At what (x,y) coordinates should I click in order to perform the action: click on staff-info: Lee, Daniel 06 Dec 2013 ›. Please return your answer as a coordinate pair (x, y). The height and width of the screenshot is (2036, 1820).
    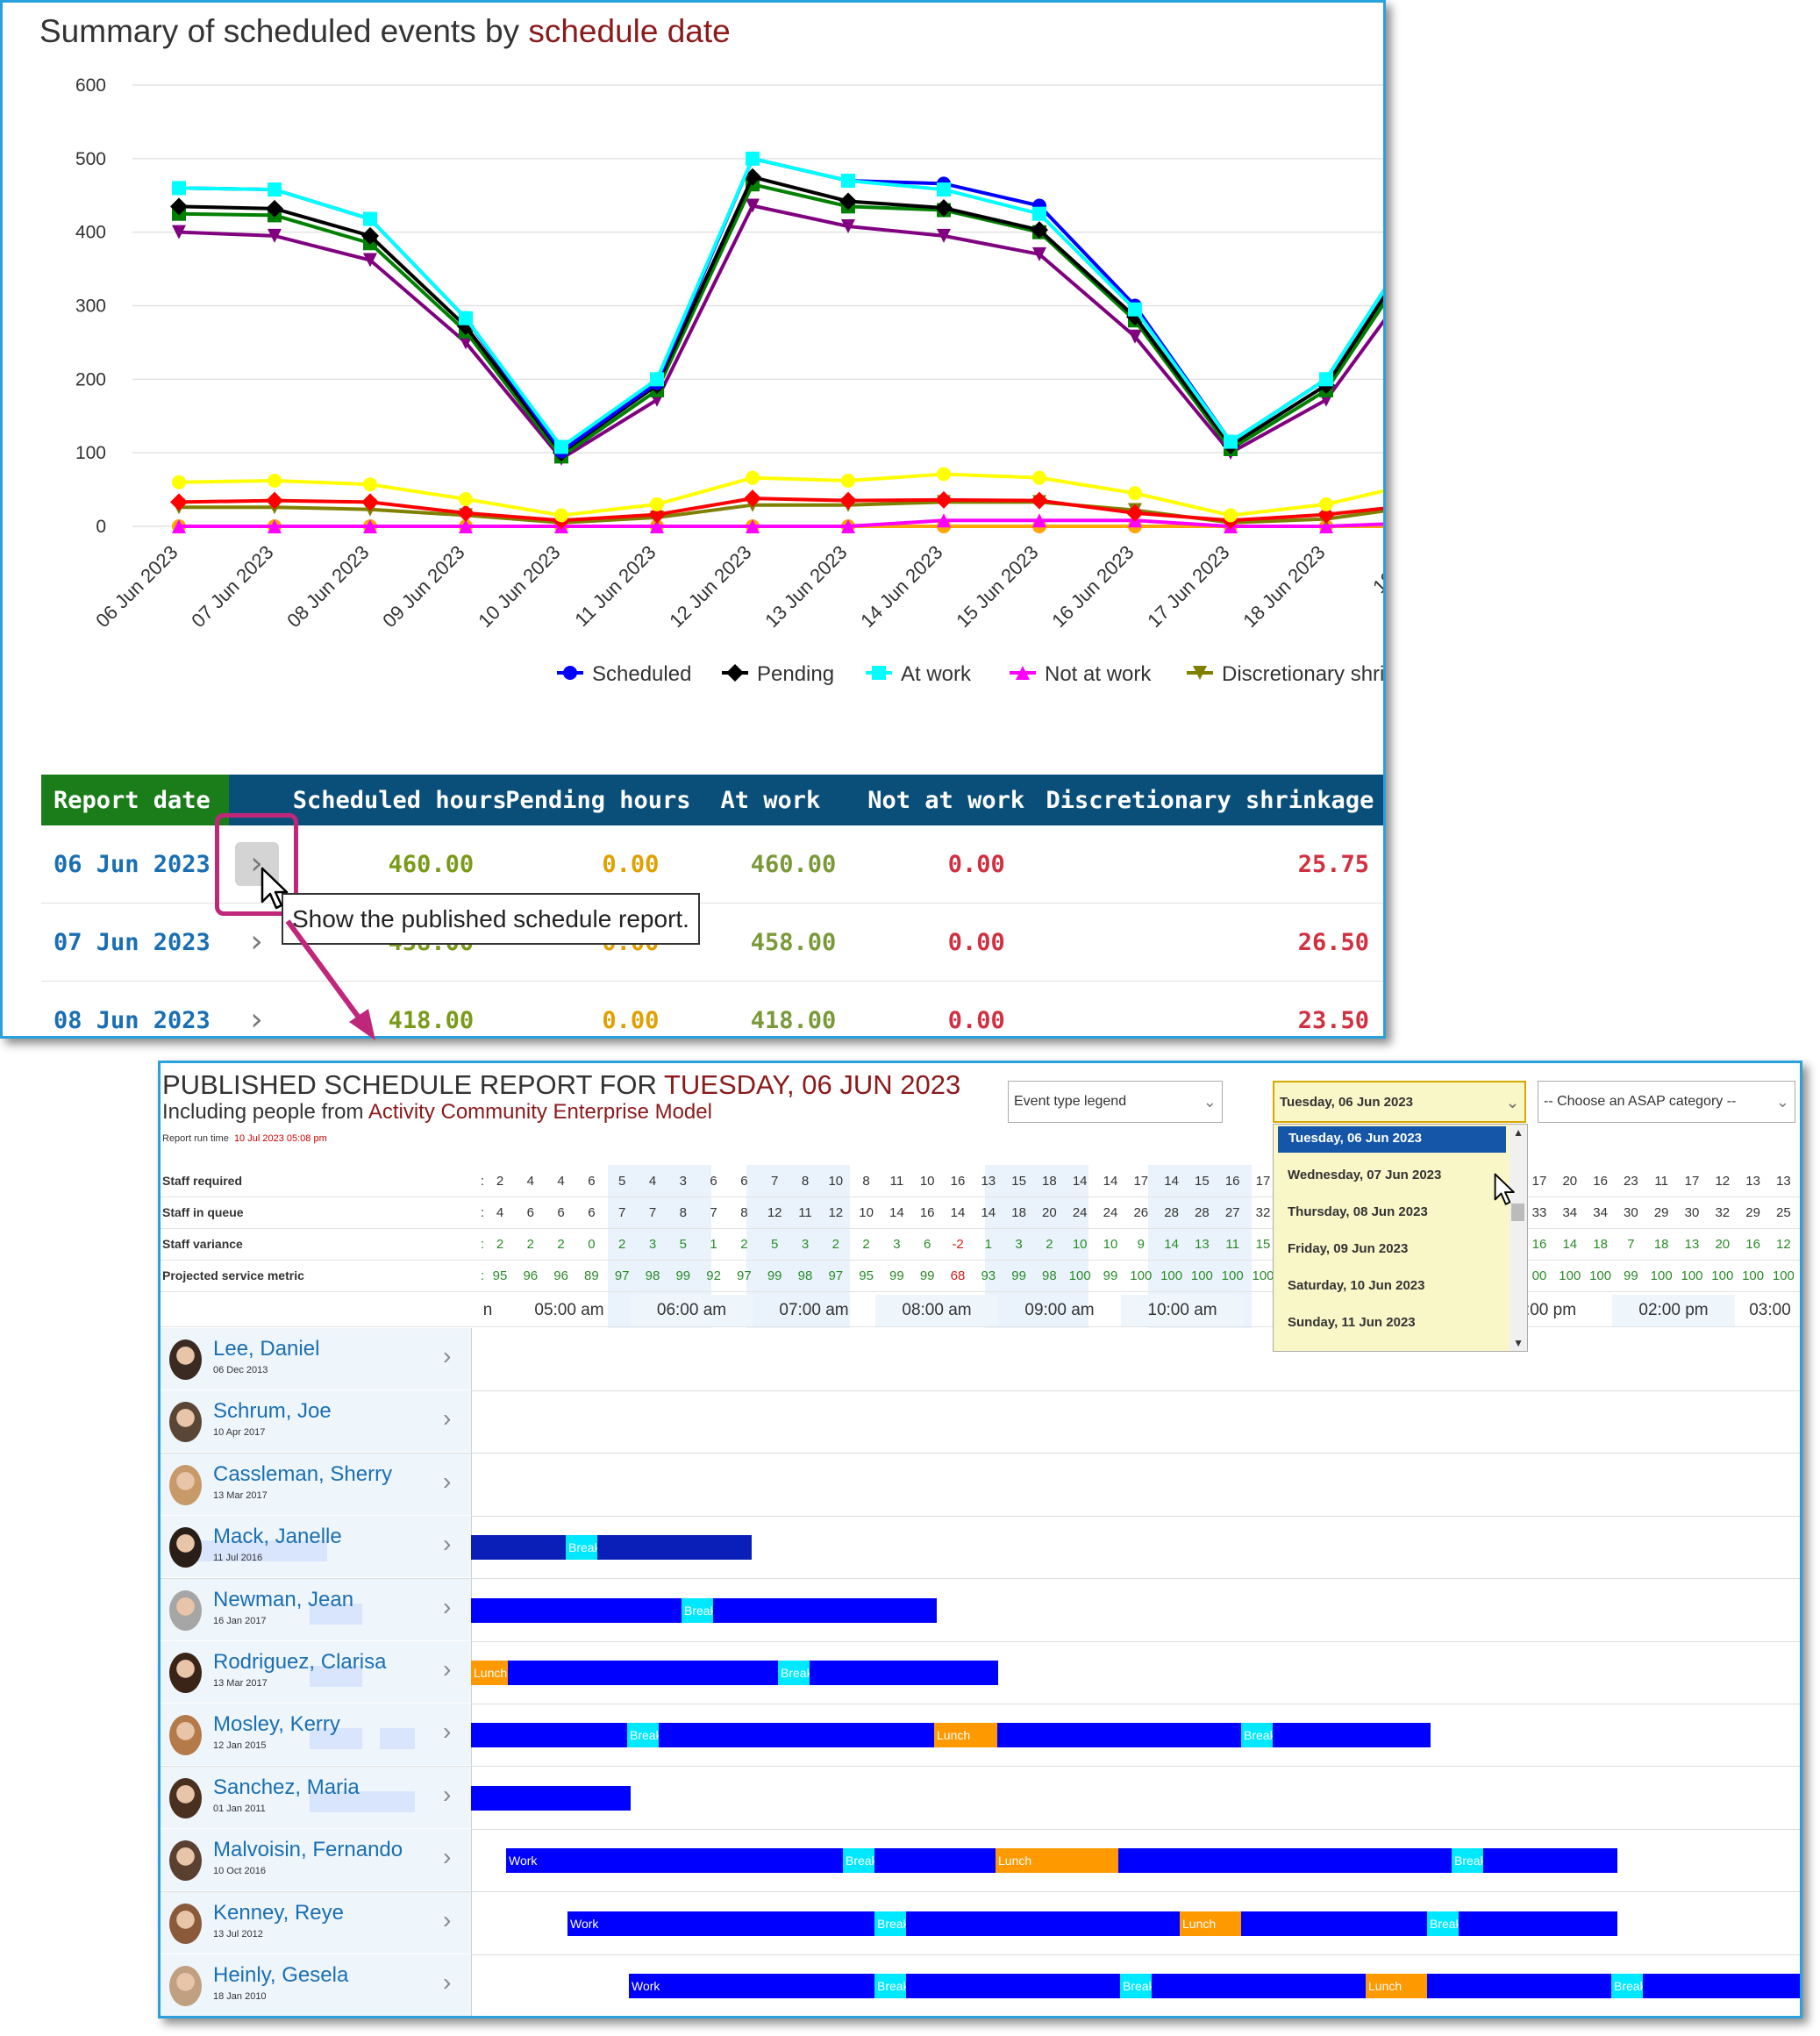
    Looking at the image, I should click on (316, 1359).